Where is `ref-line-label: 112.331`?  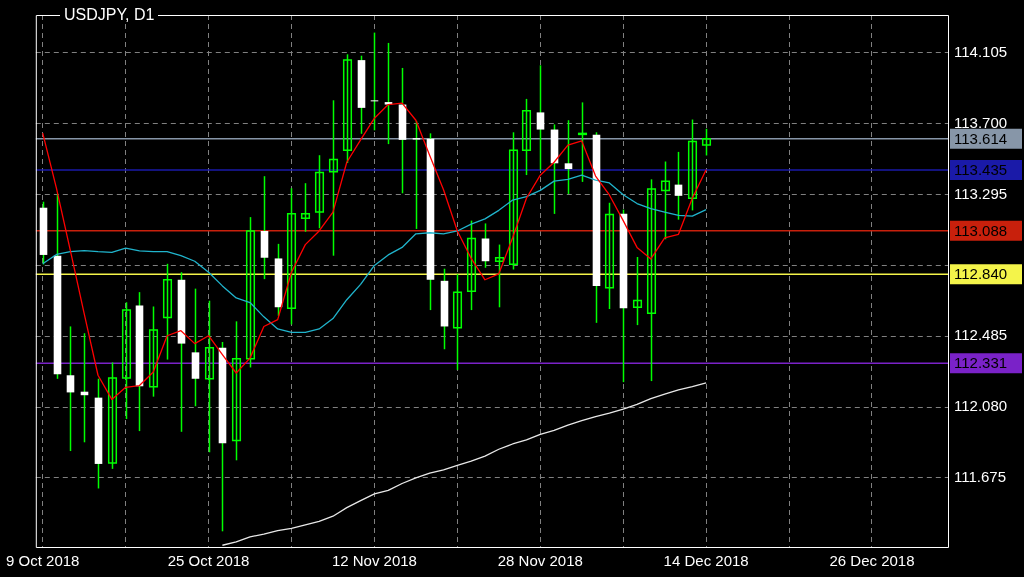 ref-line-label: 112.331 is located at coordinates (981, 363).